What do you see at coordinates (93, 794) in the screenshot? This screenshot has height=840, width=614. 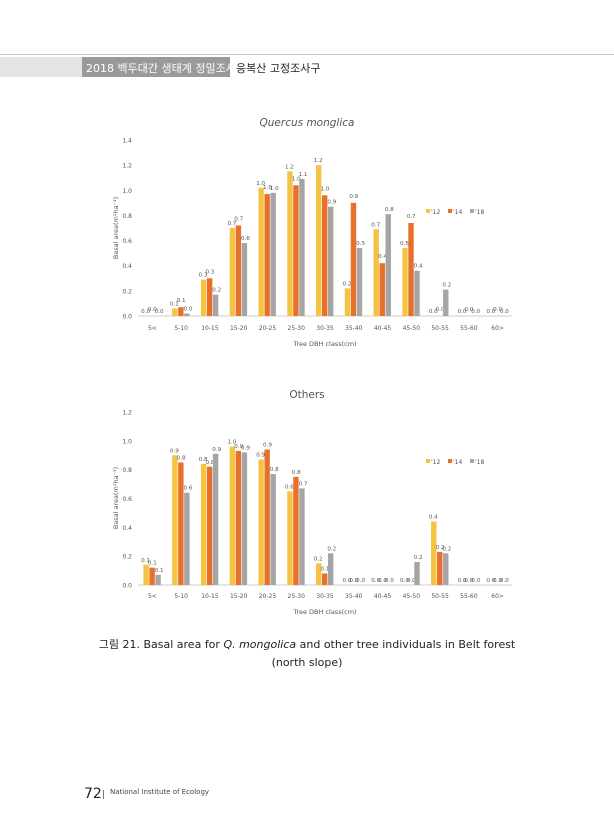 I see `page-number: 72` at bounding box center [93, 794].